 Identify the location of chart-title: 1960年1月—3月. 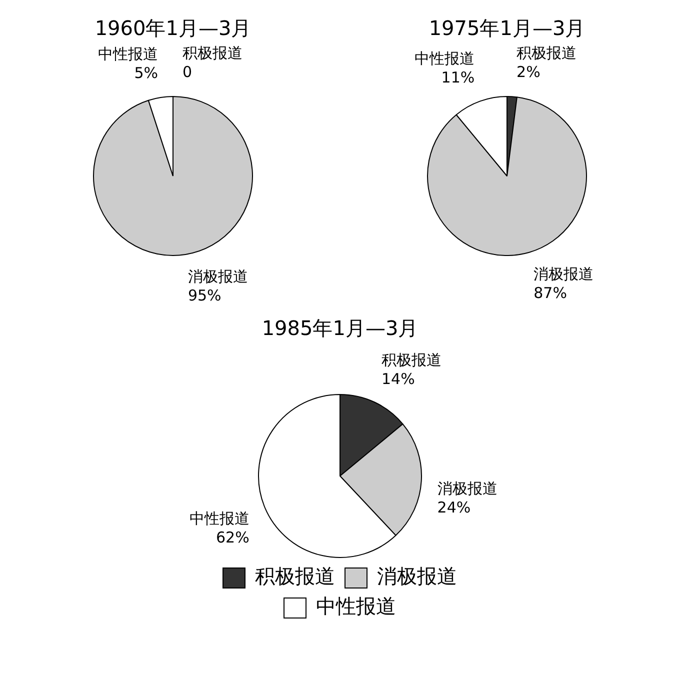
(173, 28).